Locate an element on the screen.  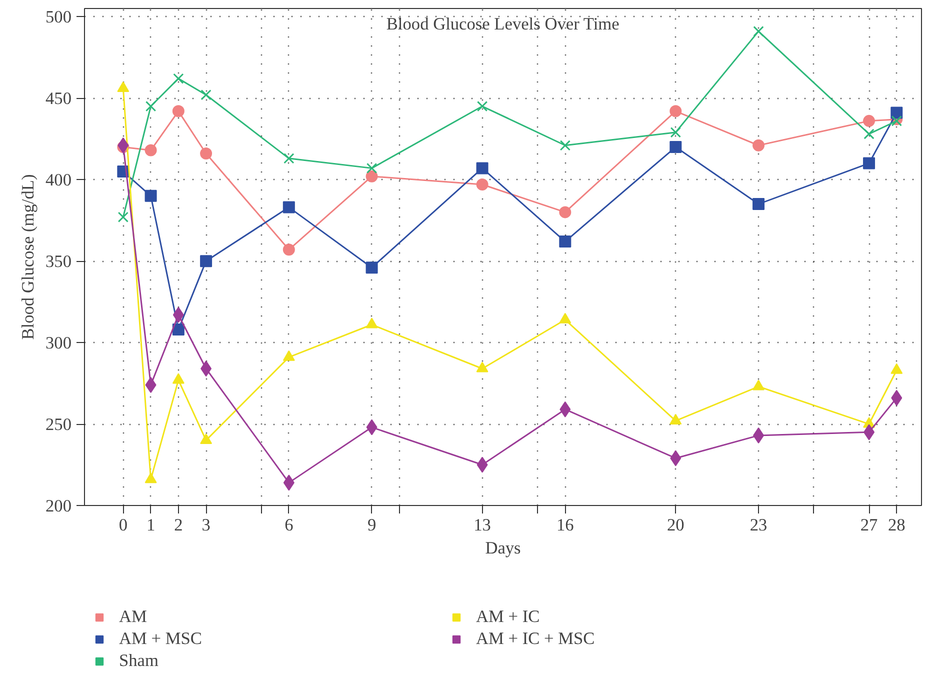
x-tick-label: 9 is located at coordinates (371, 525).